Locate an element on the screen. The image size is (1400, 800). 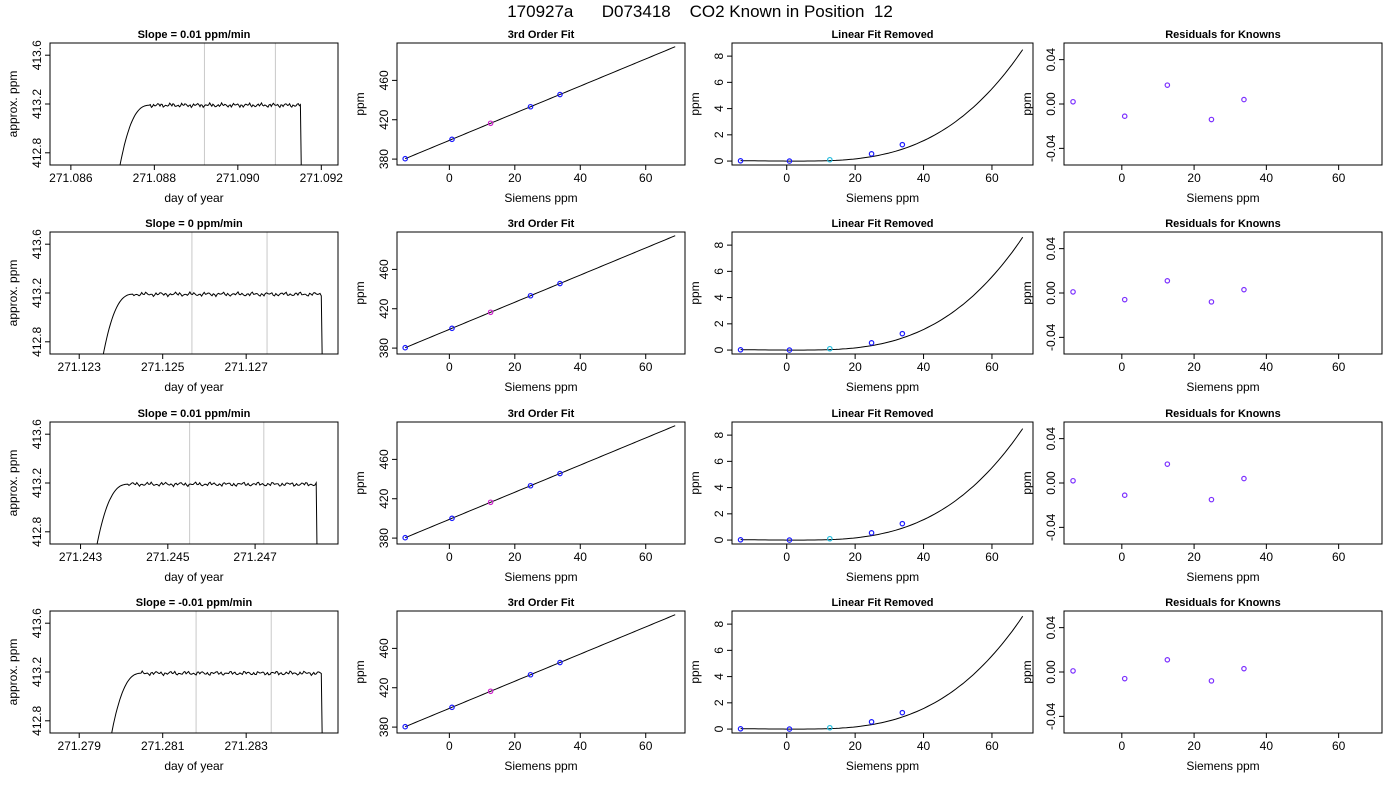
panel-title: 3rd Order Fit is located at coordinates (541, 224).